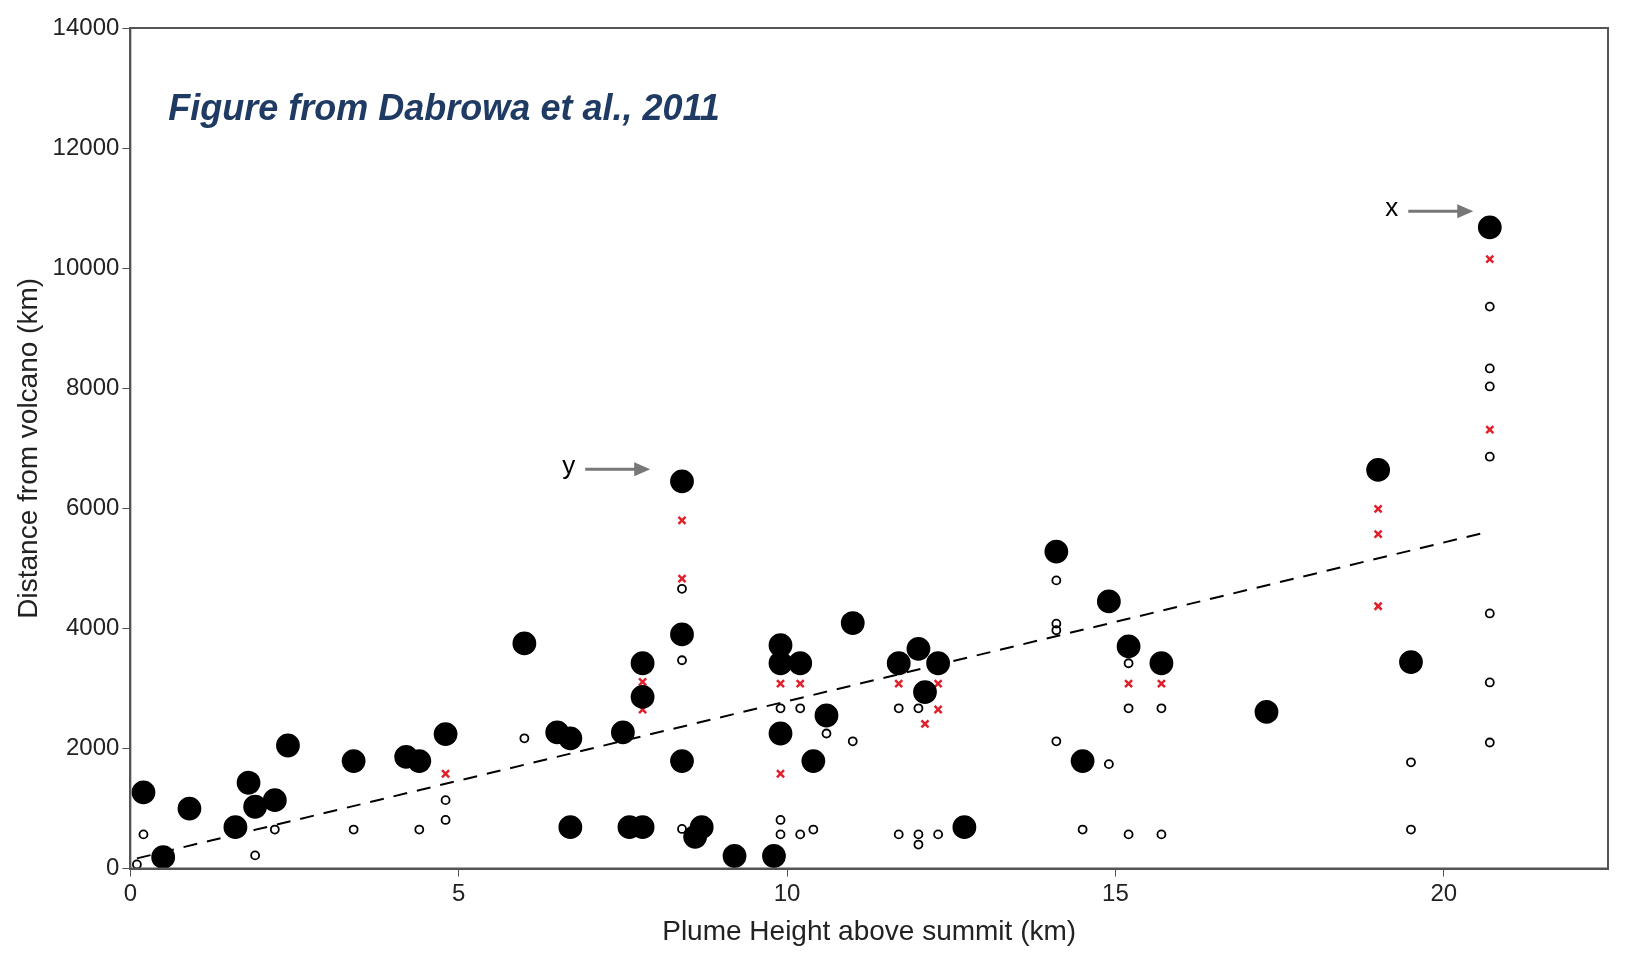  What do you see at coordinates (1444, 892) in the screenshot?
I see `x-tick-label: 20` at bounding box center [1444, 892].